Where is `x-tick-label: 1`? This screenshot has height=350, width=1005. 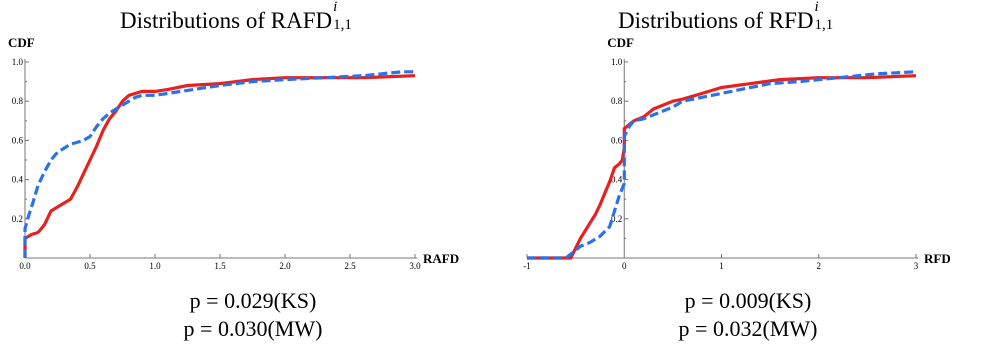
x-tick-label: 1 is located at coordinates (721, 266).